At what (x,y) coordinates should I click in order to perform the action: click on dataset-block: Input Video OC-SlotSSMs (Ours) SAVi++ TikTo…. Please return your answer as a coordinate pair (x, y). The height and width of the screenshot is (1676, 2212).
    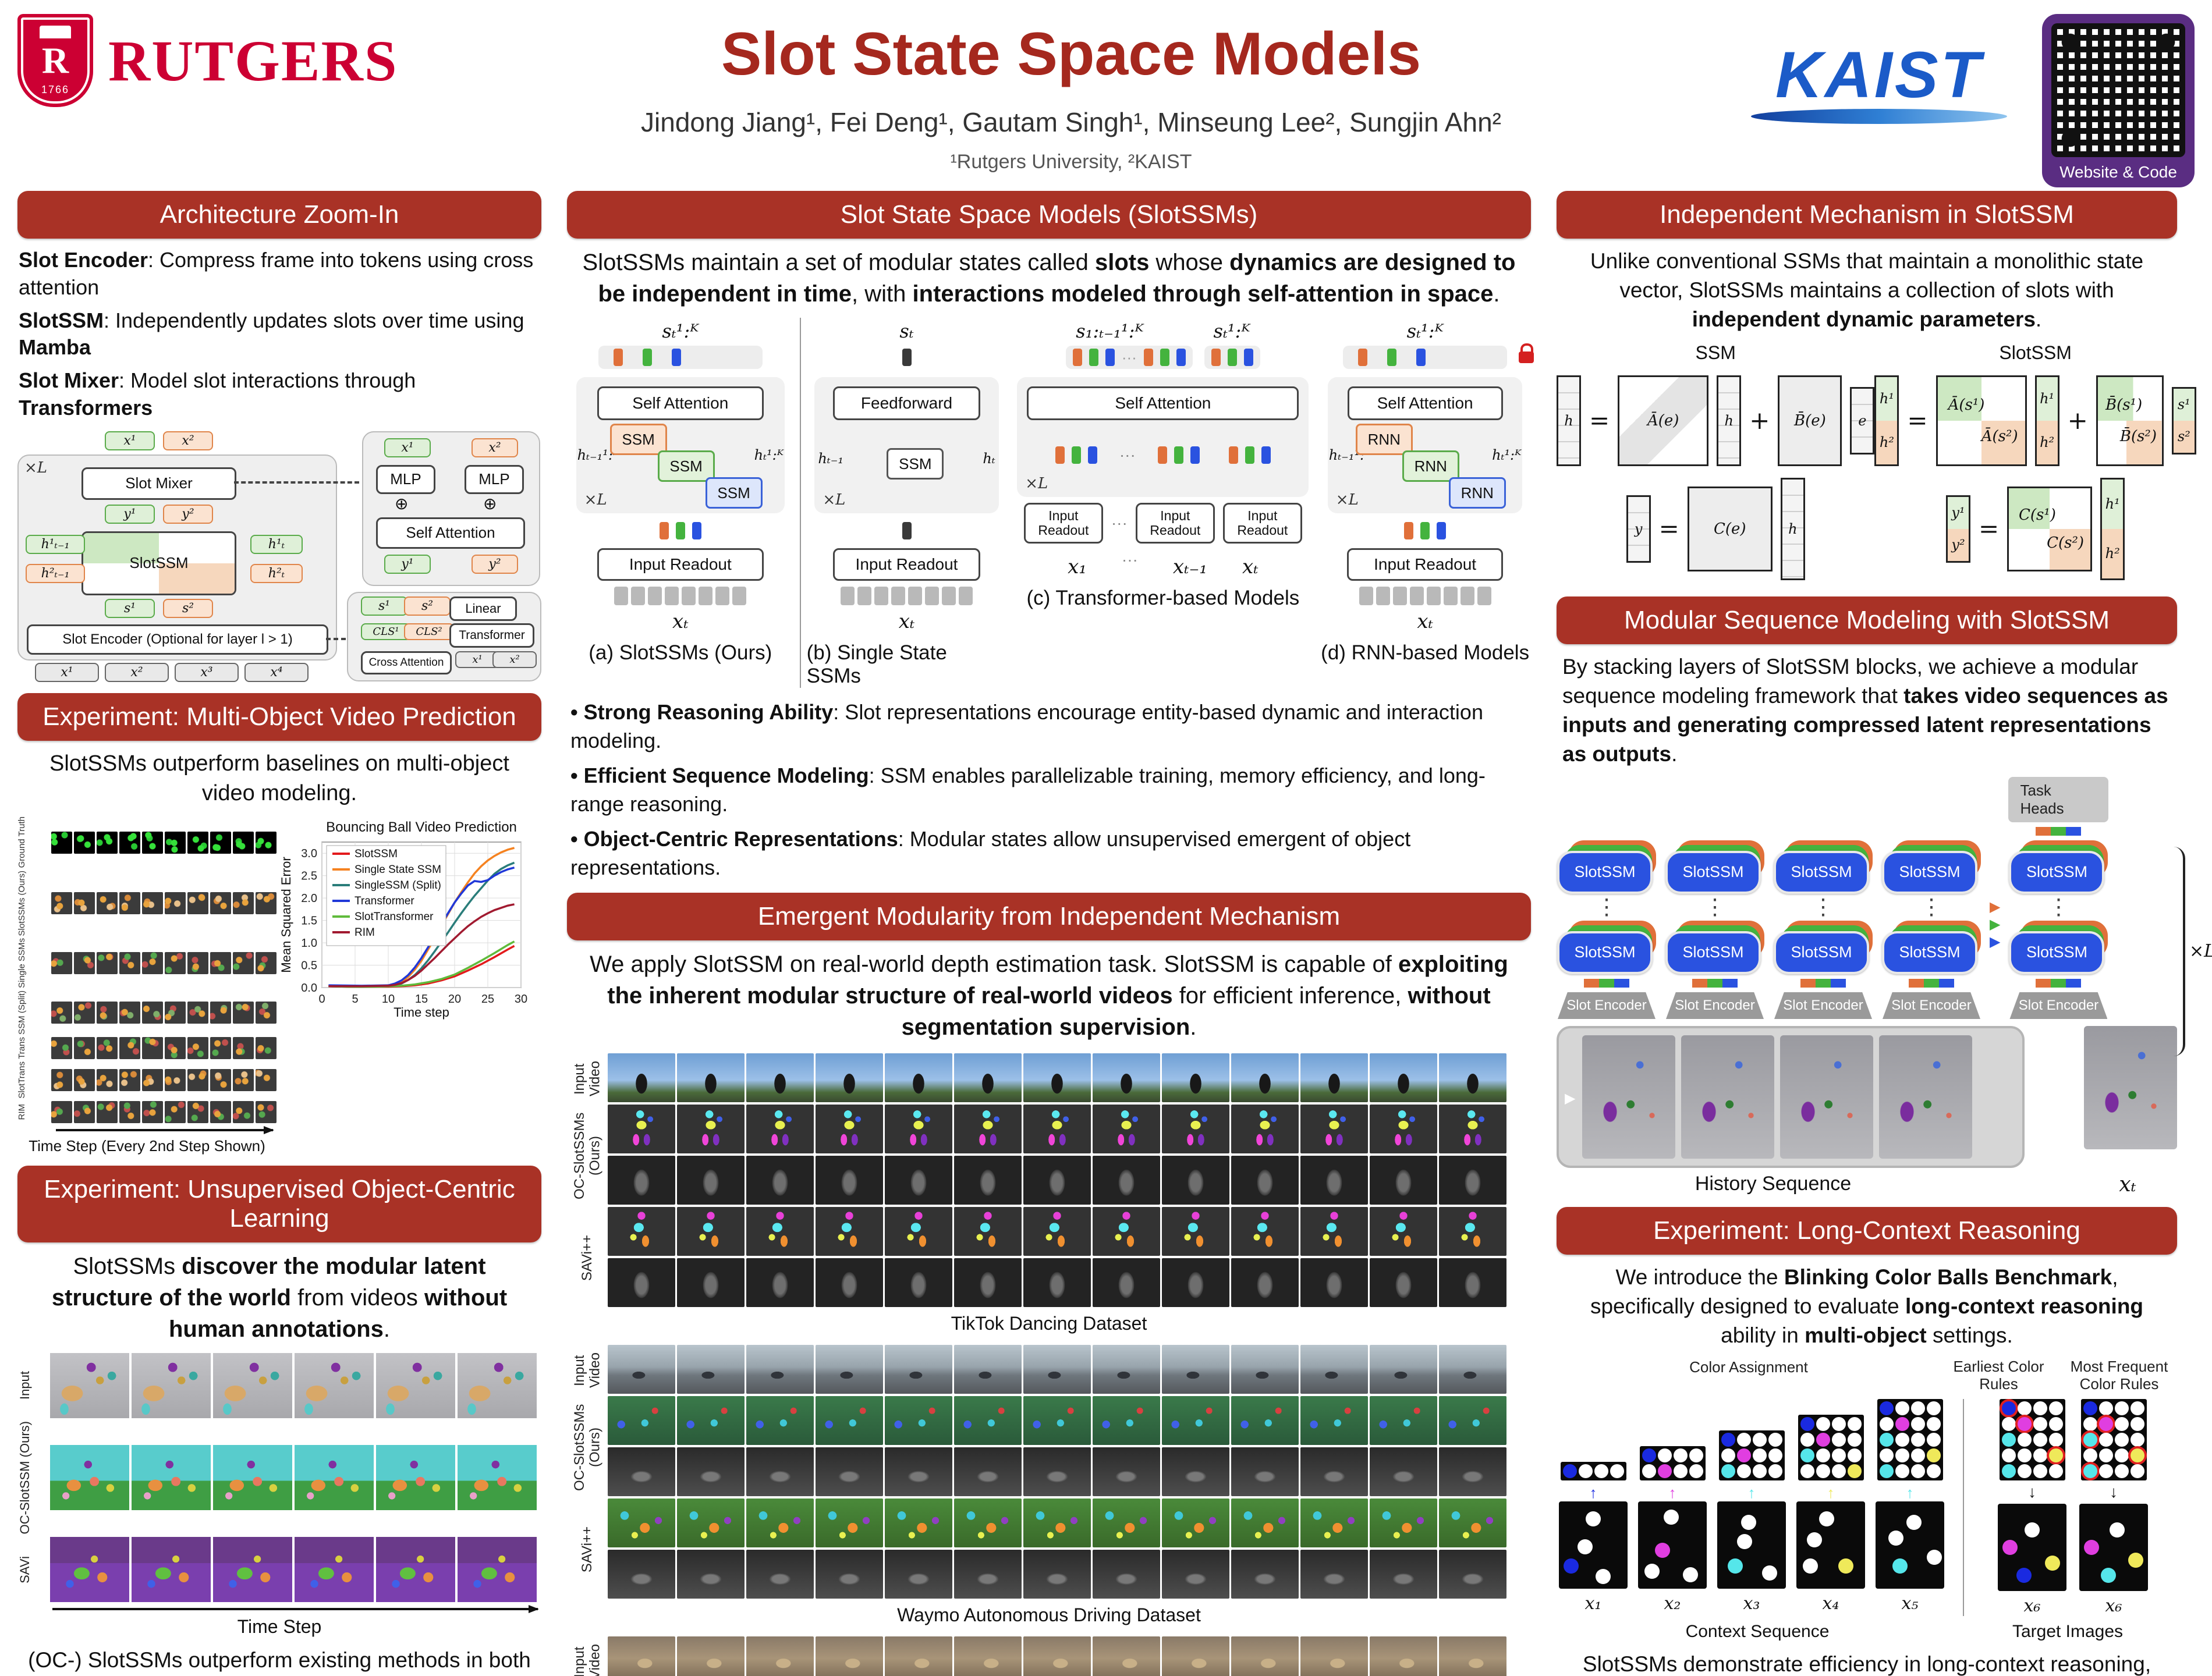
    Looking at the image, I should click on (1049, 1193).